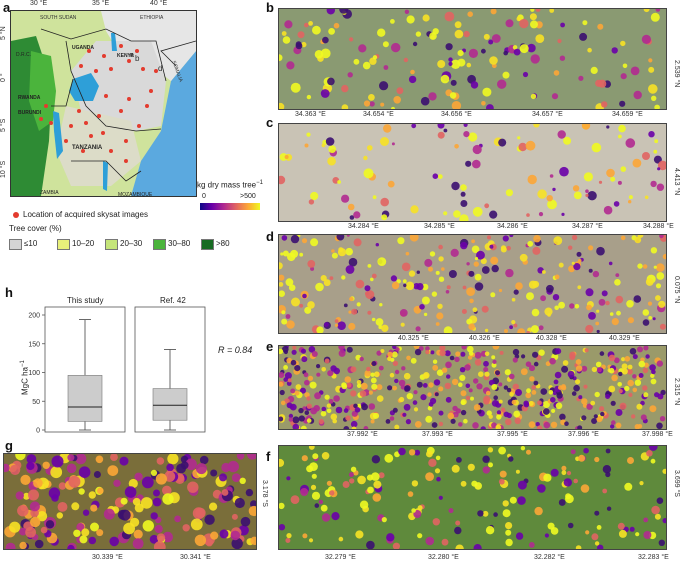 This screenshot has width=685, height=576. I want to click on panel-e-x-tick: 37.995 °E, so click(512, 434).